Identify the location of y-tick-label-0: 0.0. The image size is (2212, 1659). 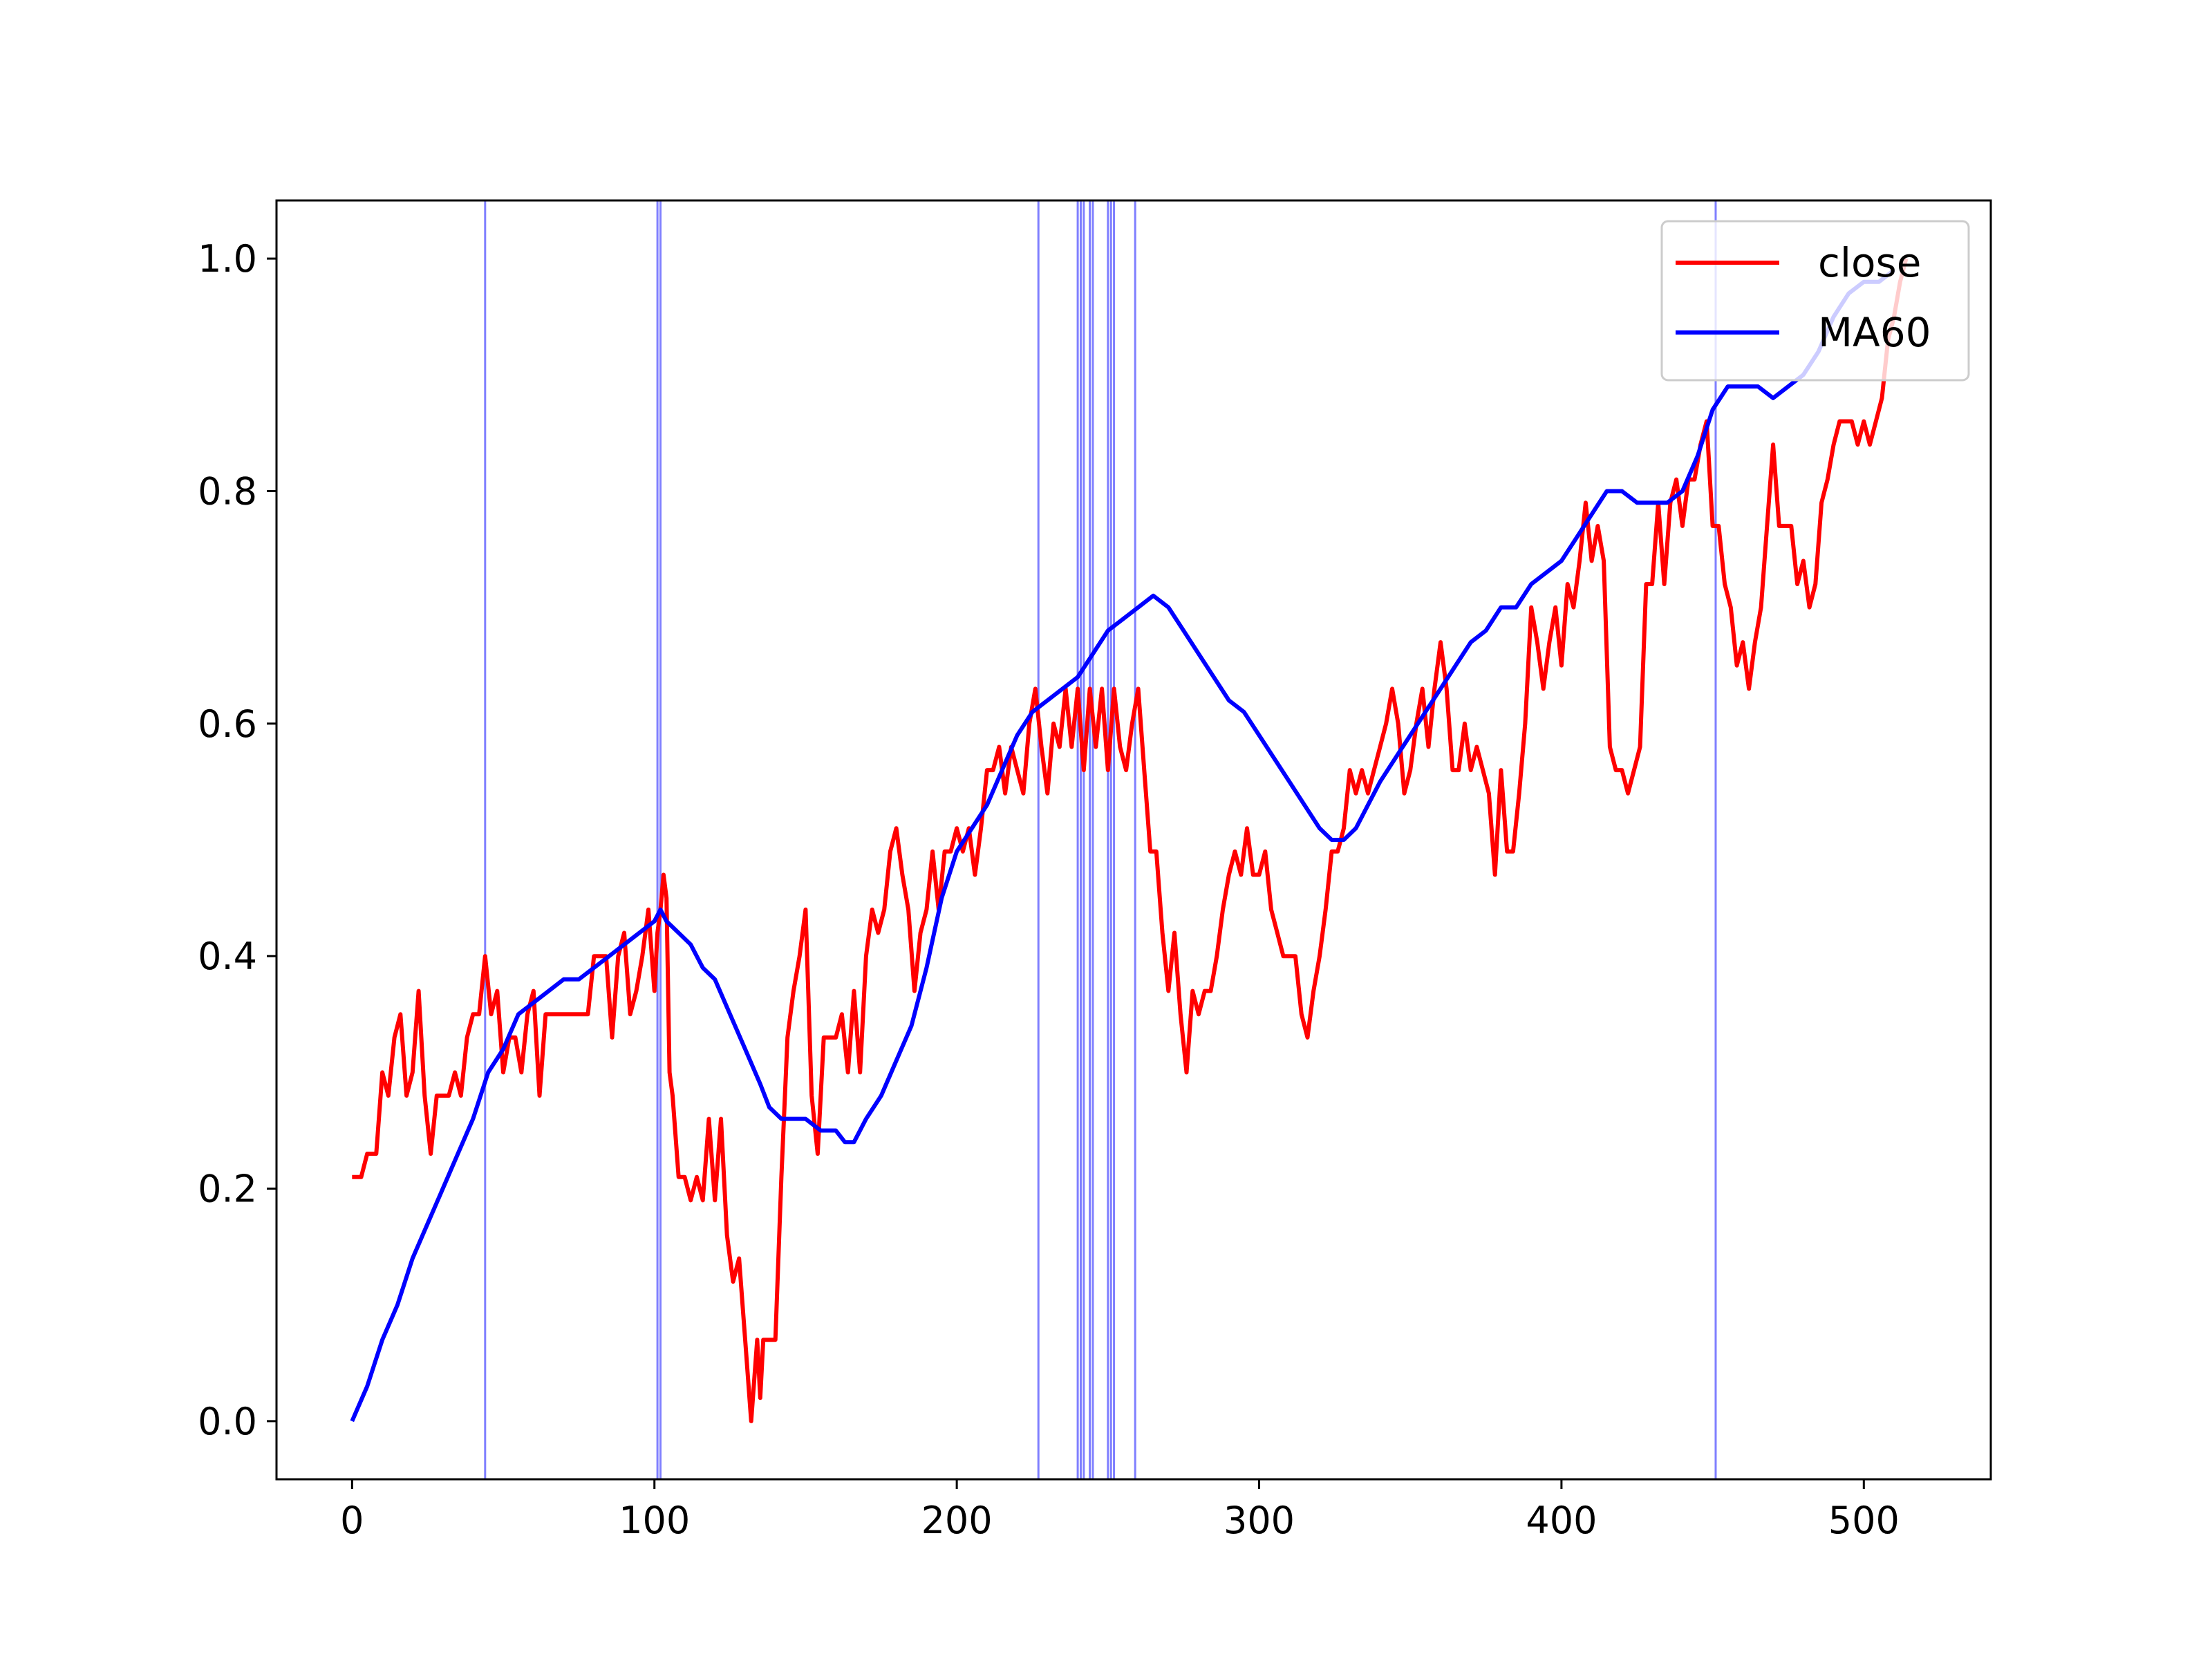
(228, 1422).